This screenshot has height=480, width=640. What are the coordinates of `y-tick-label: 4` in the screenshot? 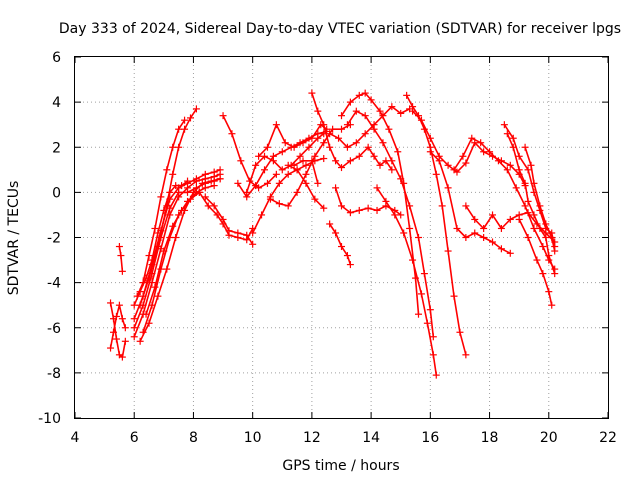 It's located at (56, 103).